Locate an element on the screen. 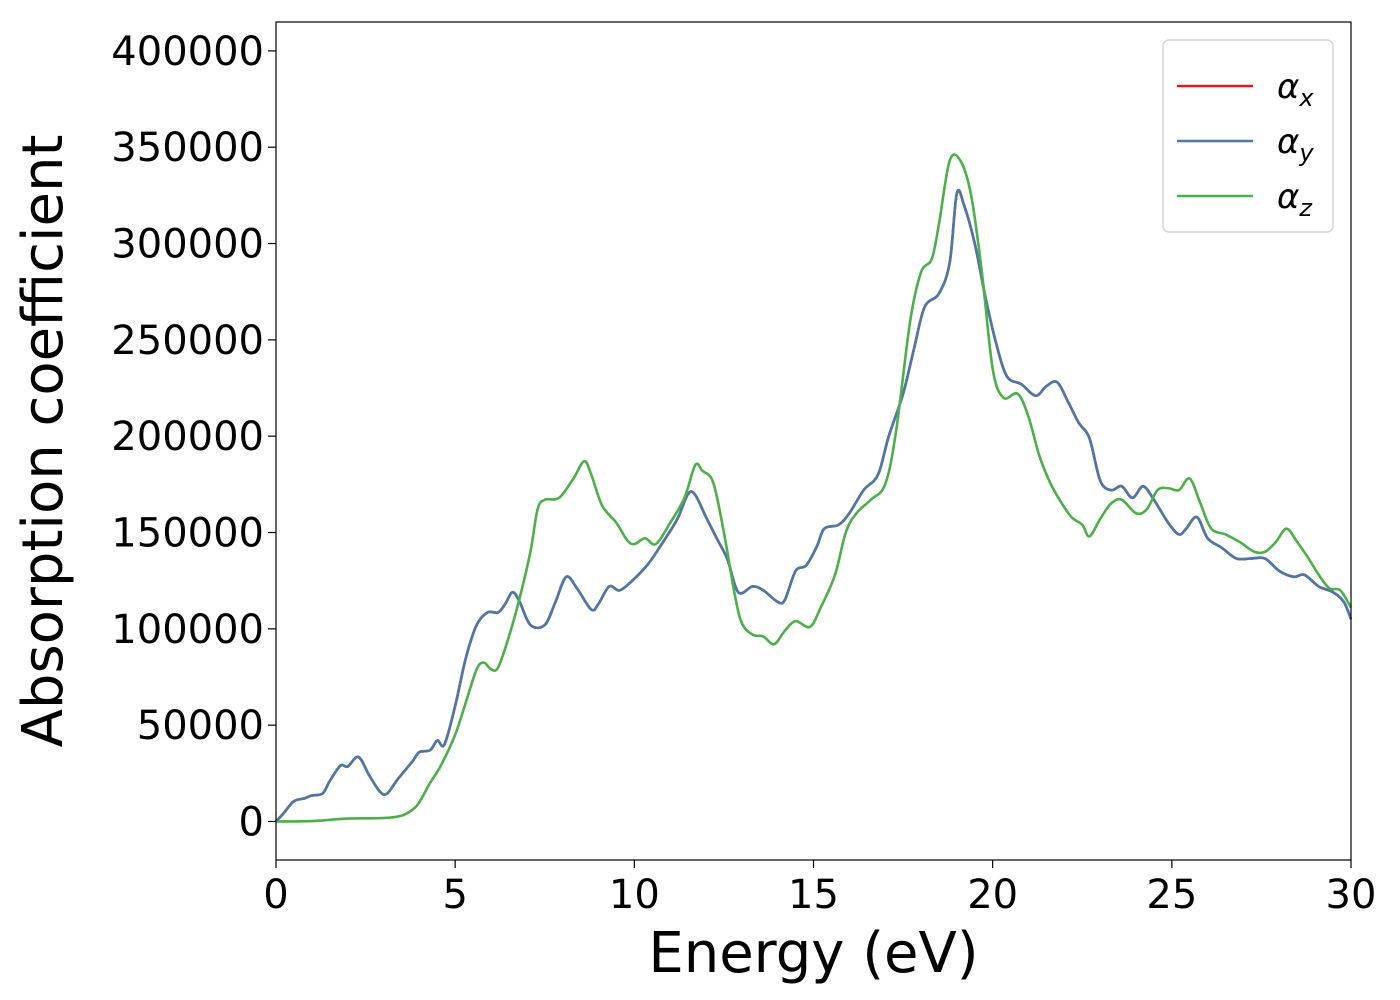 The image size is (1400, 1000). x-axis-title: Energy (eV) is located at coordinates (813, 953).